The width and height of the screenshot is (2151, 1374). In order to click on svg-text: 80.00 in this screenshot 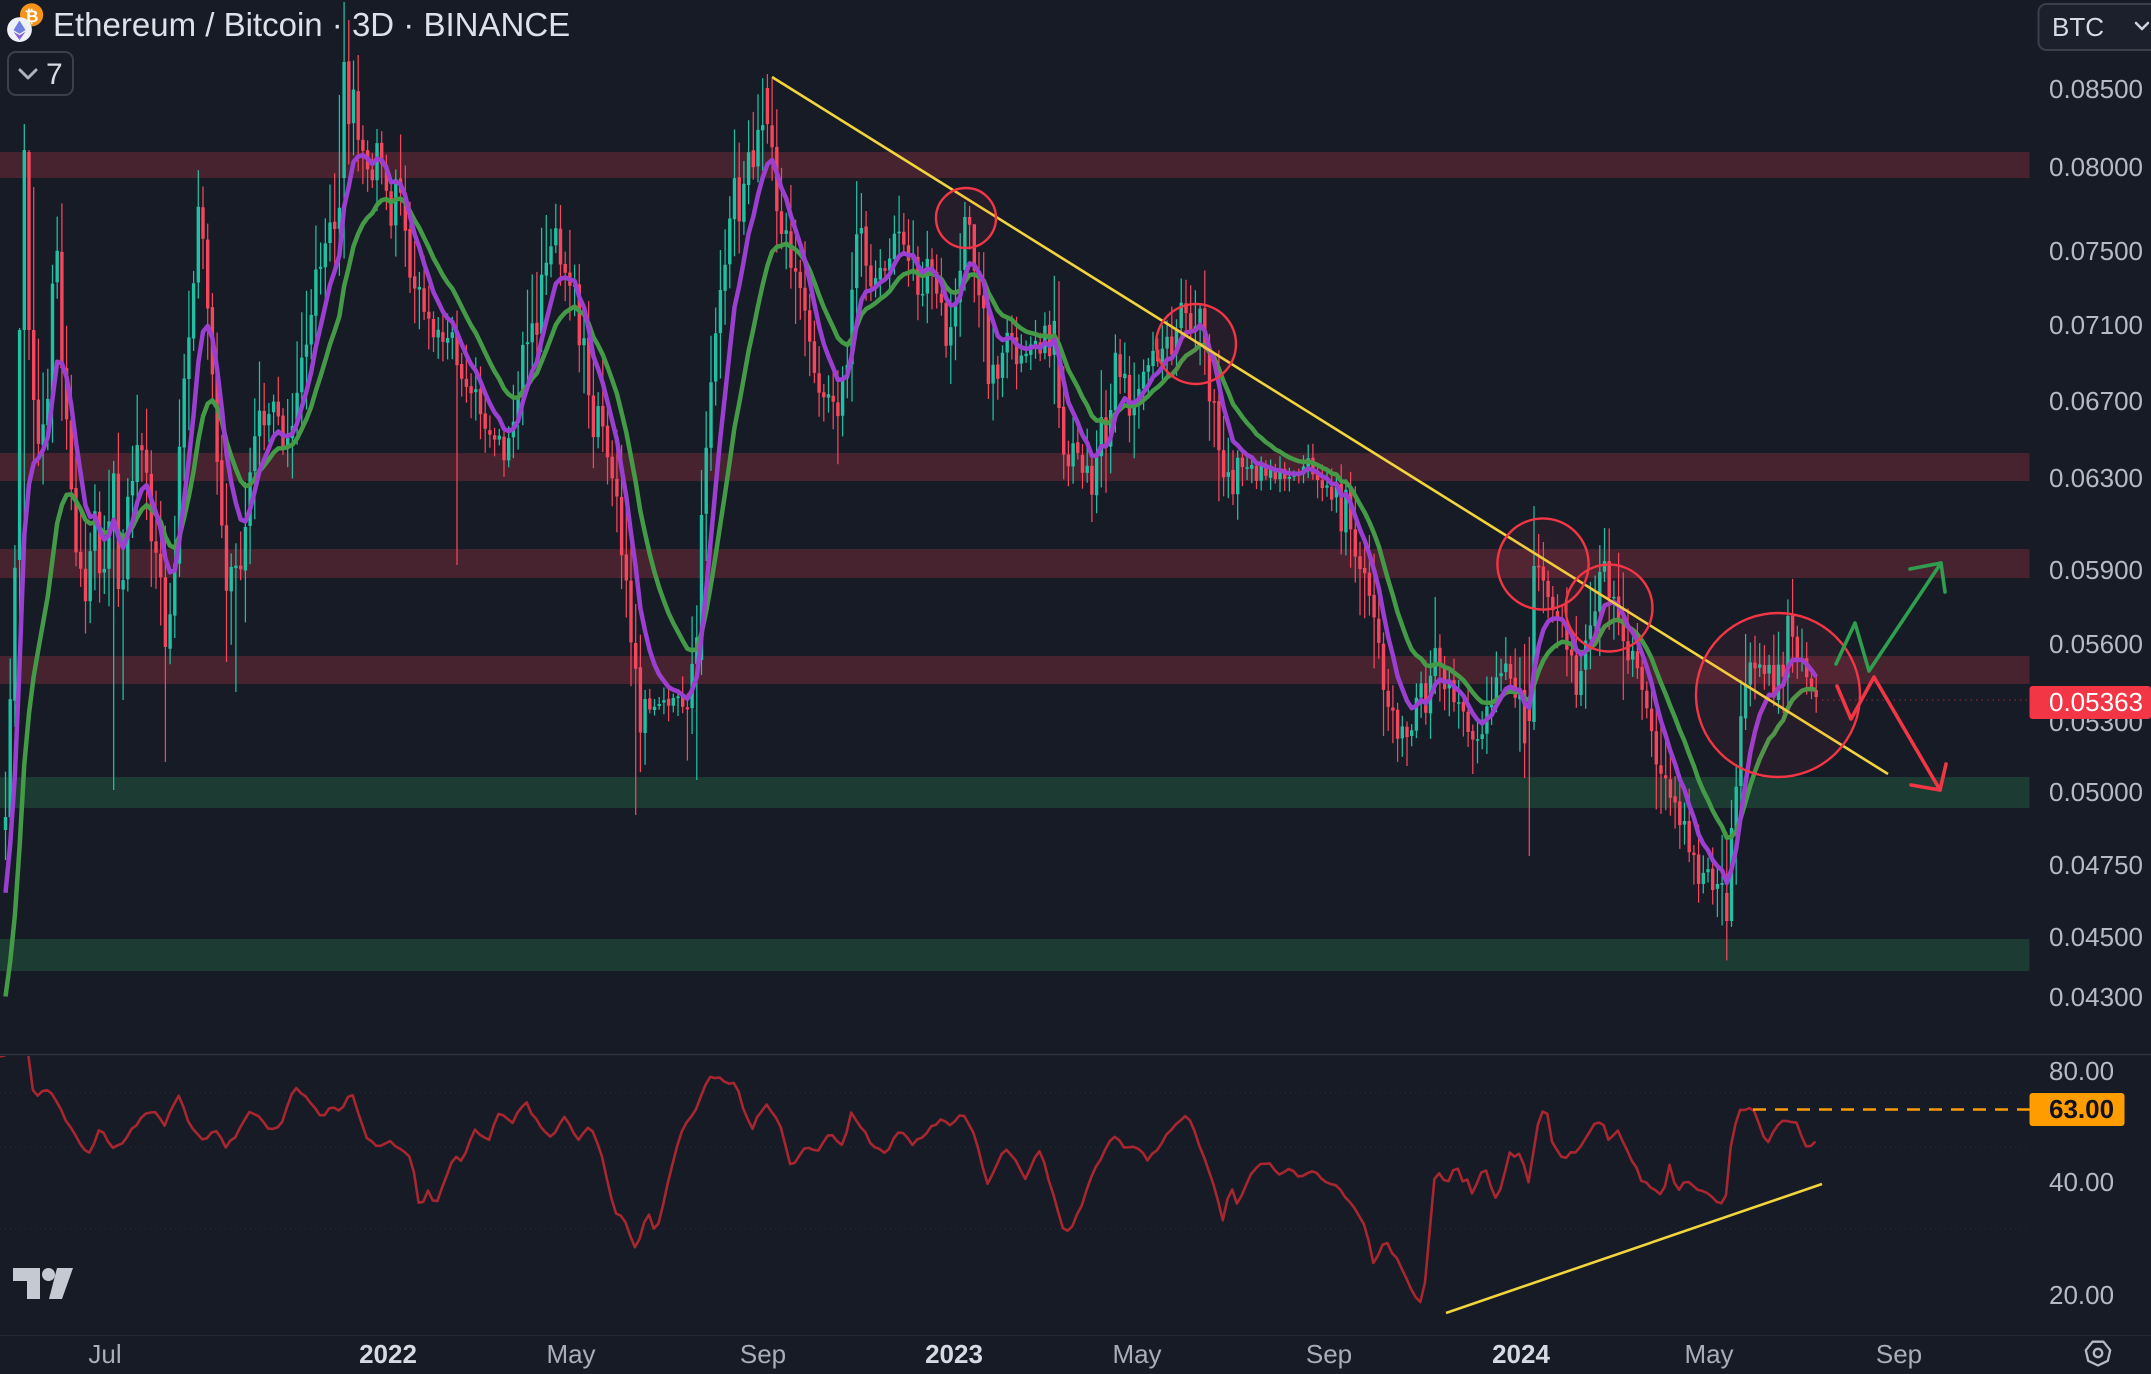, I will do `click(2081, 1071)`.